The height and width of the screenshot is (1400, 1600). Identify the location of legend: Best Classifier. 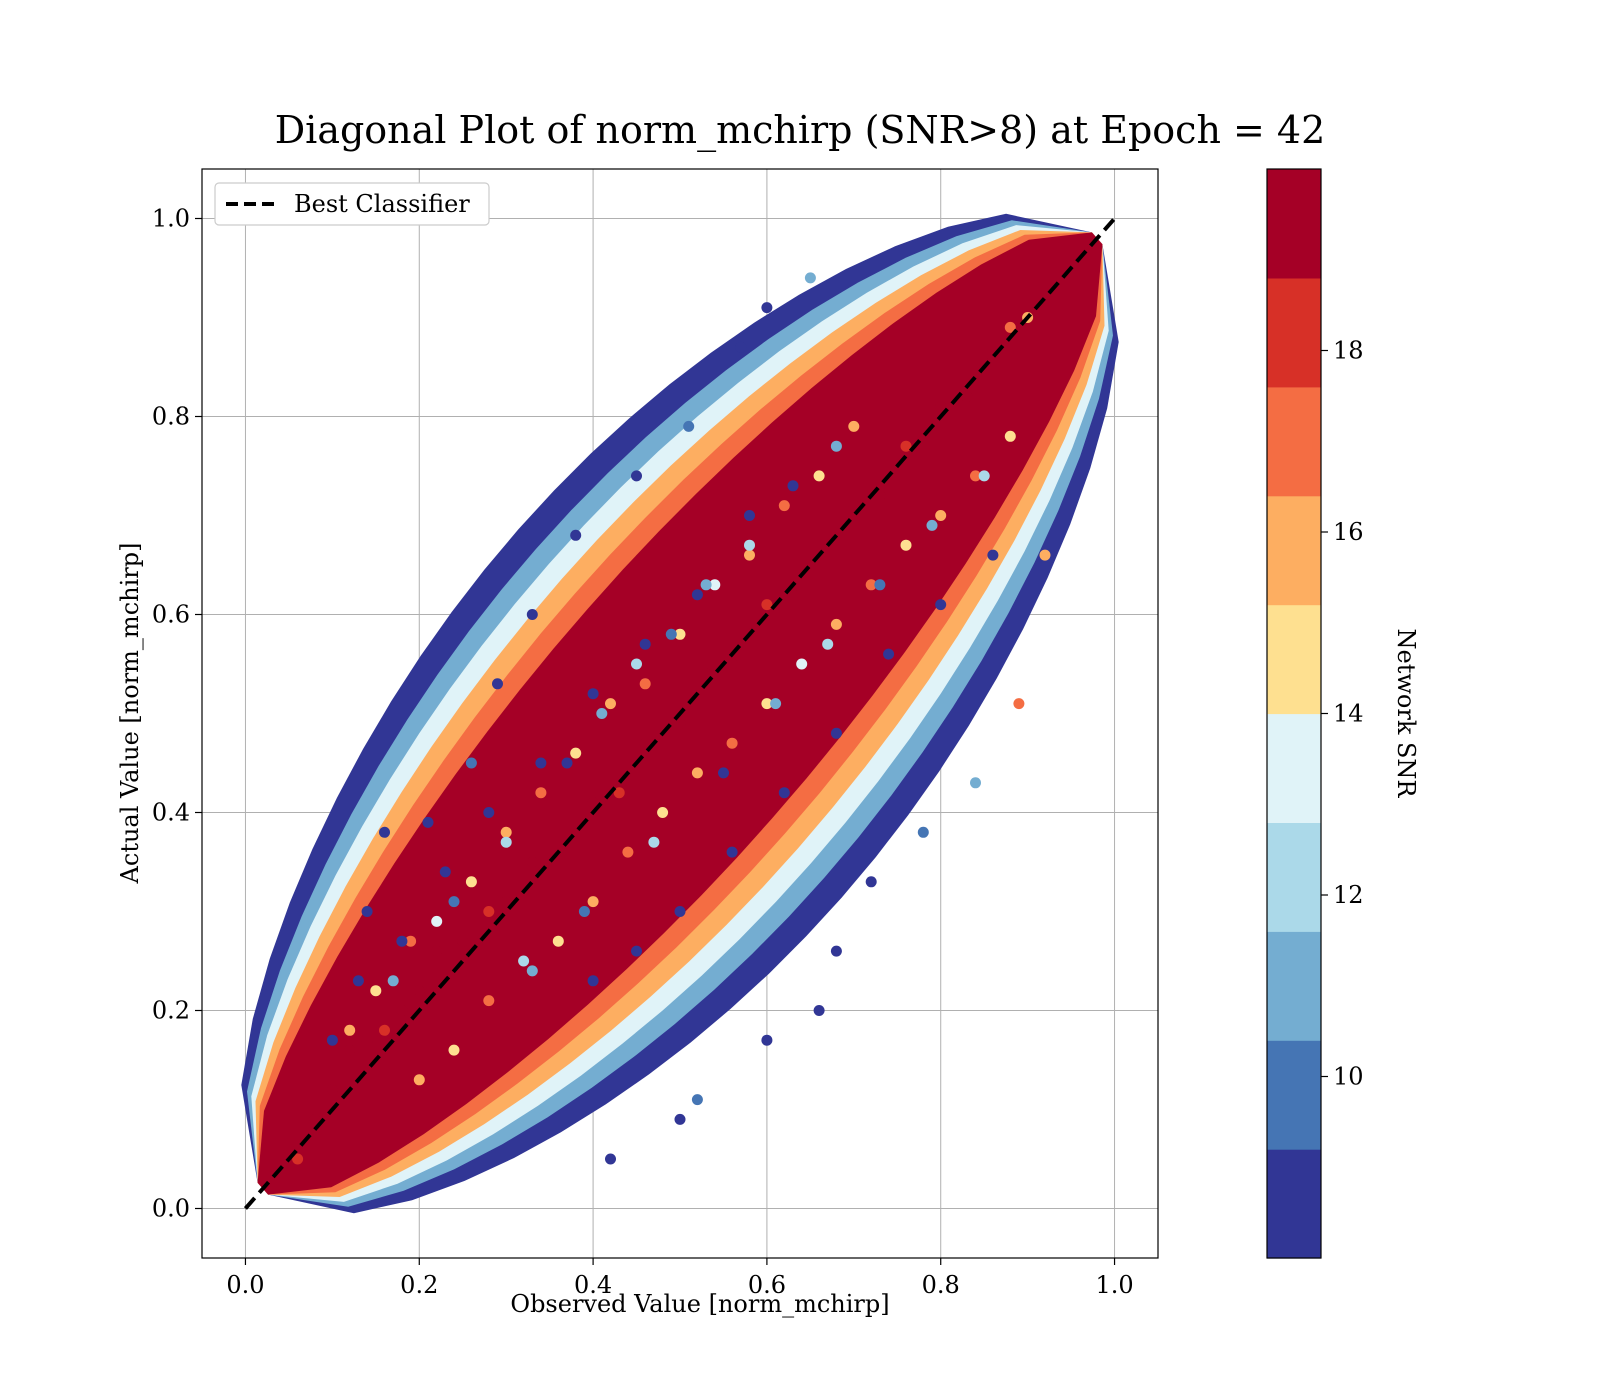
(352, 204).